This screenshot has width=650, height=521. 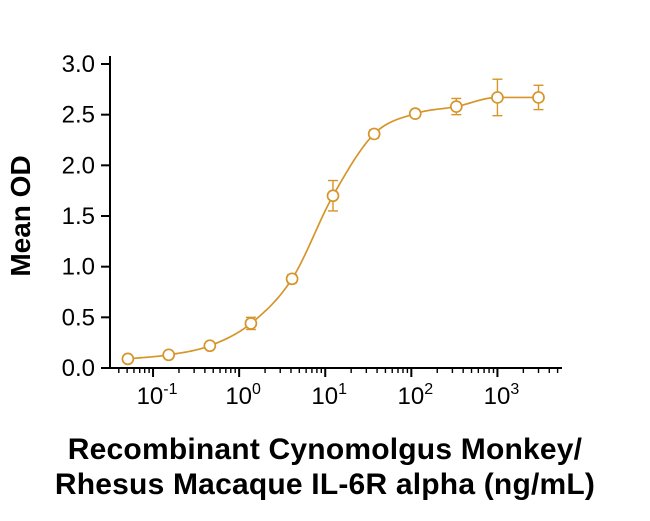 I want to click on y-tick-label: 2.0, so click(x=78, y=165).